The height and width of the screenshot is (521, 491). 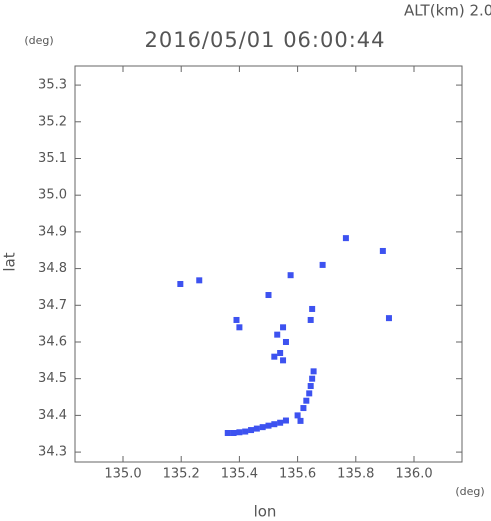 What do you see at coordinates (469, 491) in the screenshot?
I see `x-unit: (deg)` at bounding box center [469, 491].